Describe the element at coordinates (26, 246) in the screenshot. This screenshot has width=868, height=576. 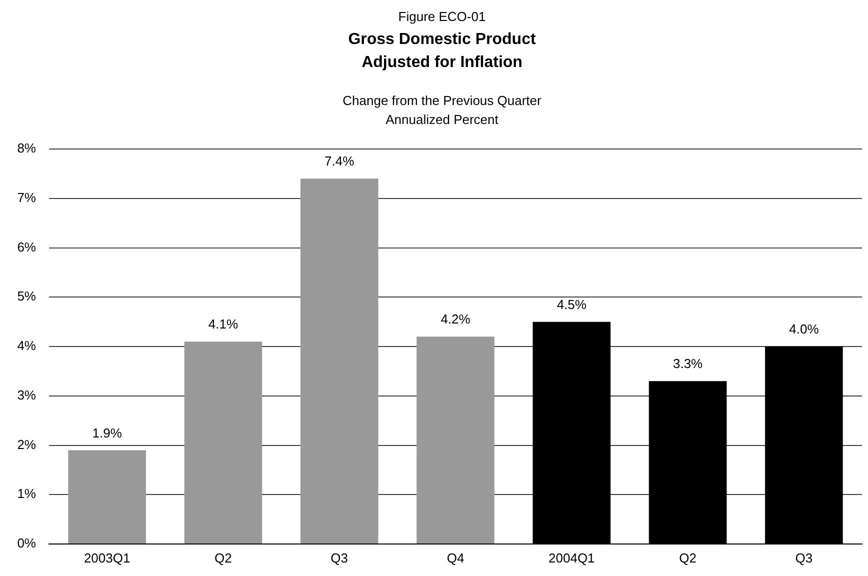
I see `y-tick-label: 6%` at that location.